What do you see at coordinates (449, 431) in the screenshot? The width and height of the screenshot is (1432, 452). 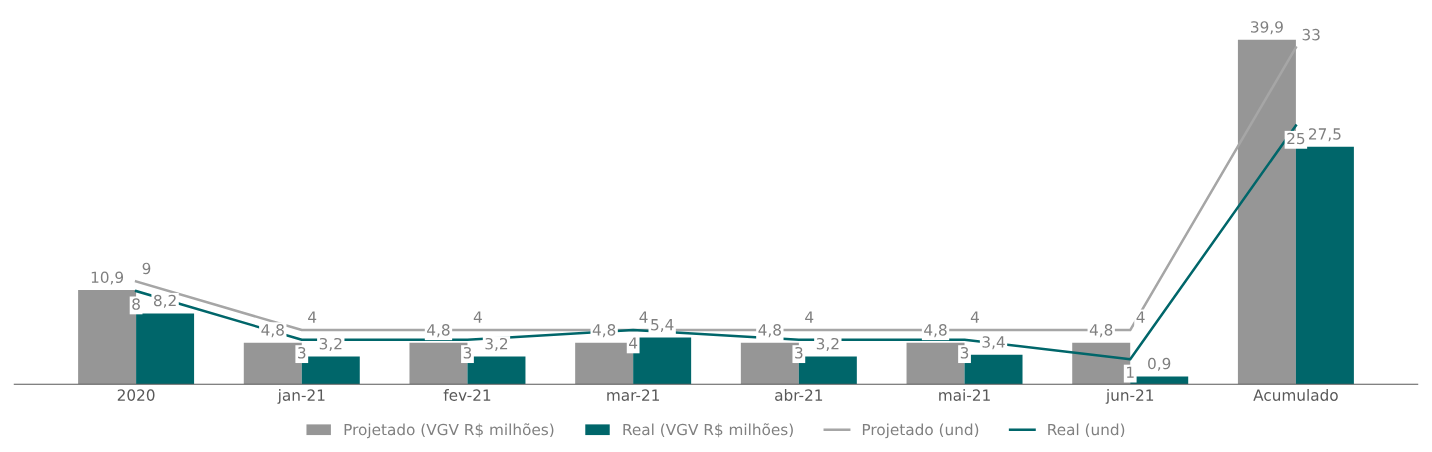 I see `legend-label: Projetado (VGV R$ milhões)` at bounding box center [449, 431].